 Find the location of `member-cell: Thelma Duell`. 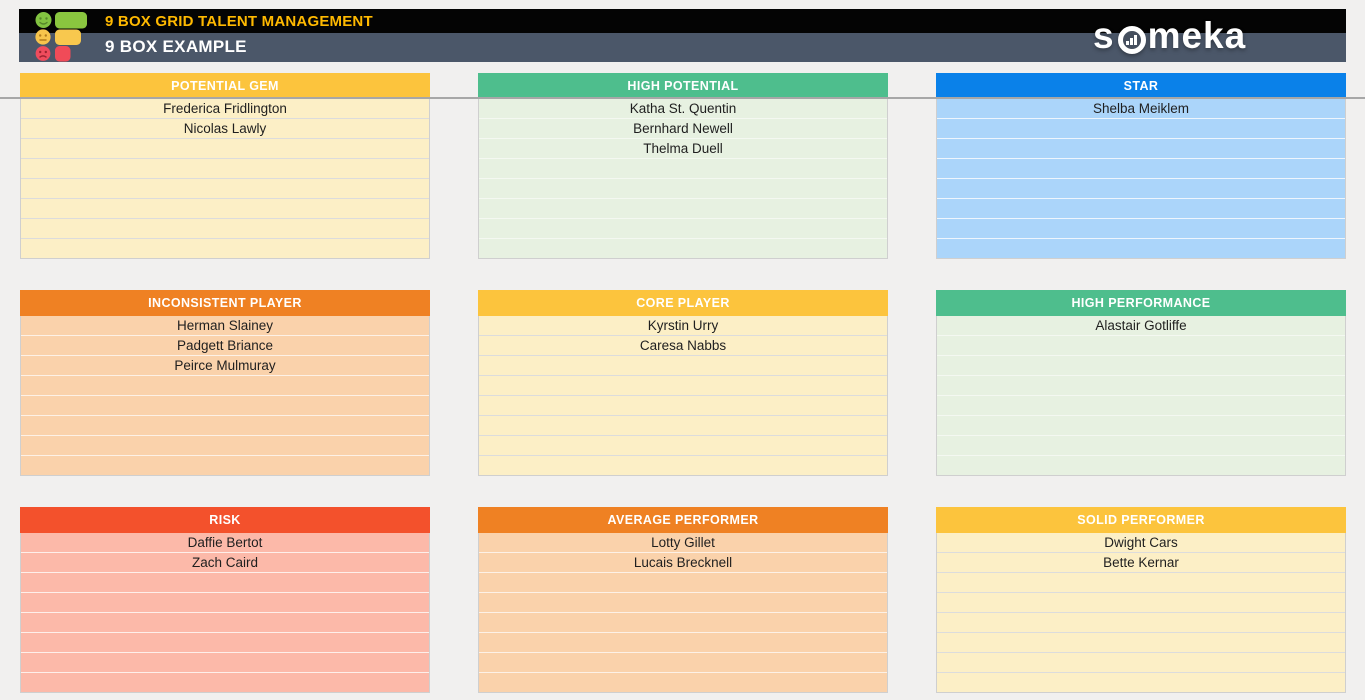

member-cell: Thelma Duell is located at coordinates (683, 149).